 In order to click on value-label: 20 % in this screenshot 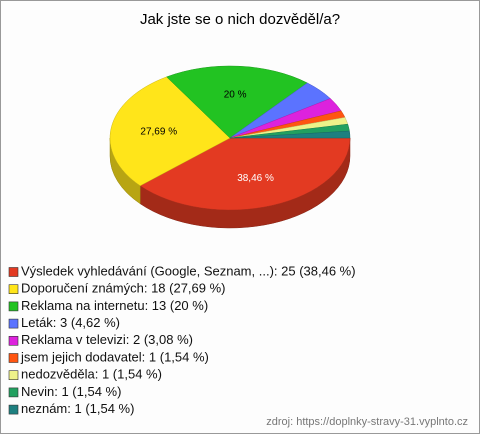, I will do `click(235, 95)`.